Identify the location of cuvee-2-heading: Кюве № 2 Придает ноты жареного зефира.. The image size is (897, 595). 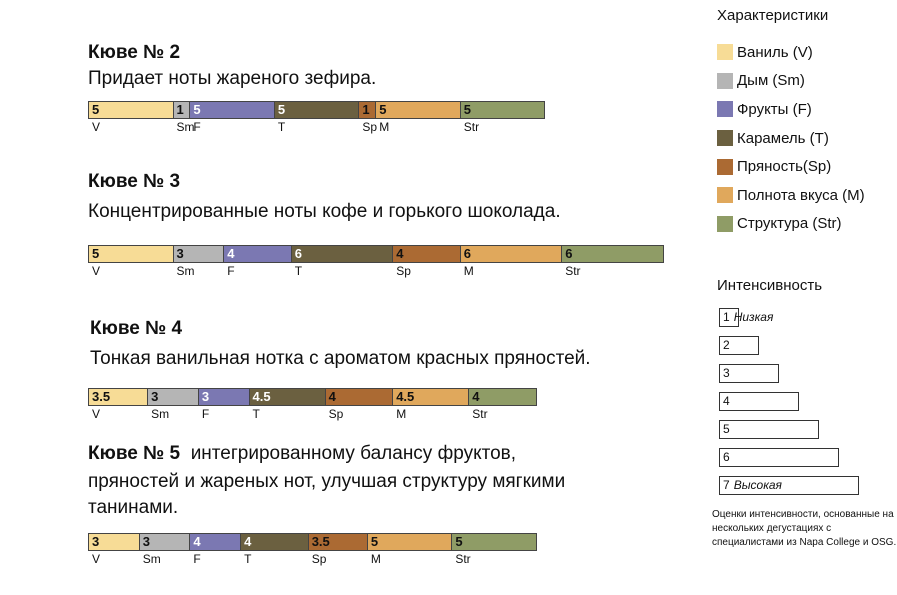
(232, 66).